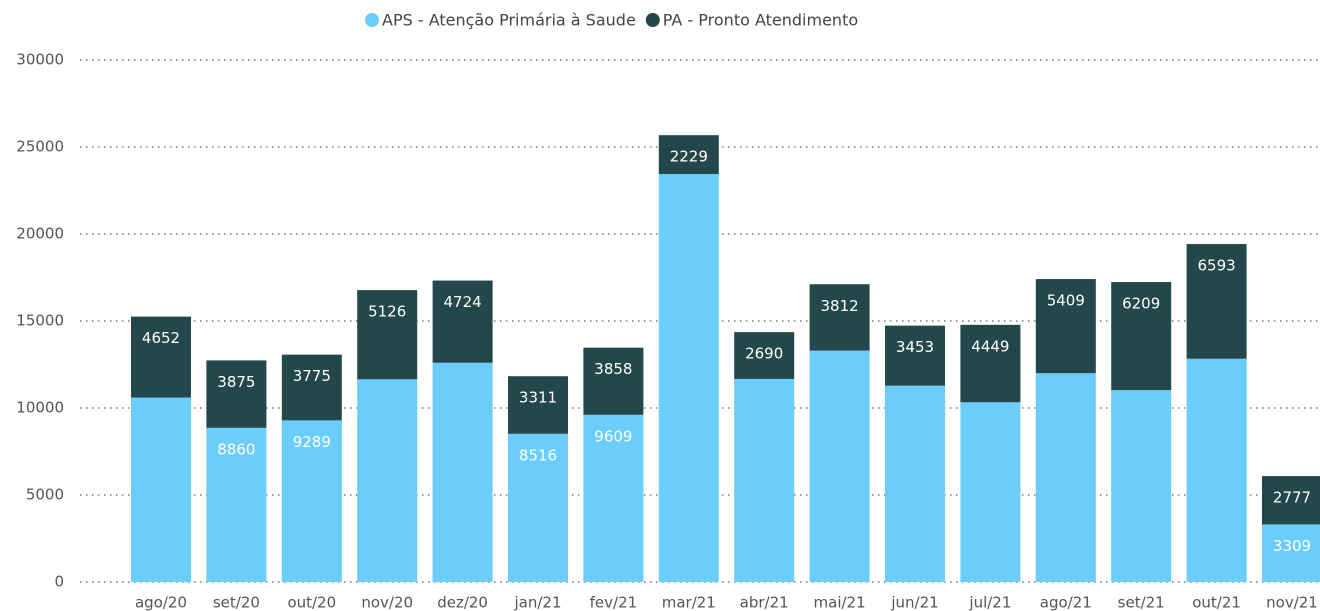 This screenshot has height=611, width=1320. What do you see at coordinates (613, 369) in the screenshot?
I see `data-label: 3858` at bounding box center [613, 369].